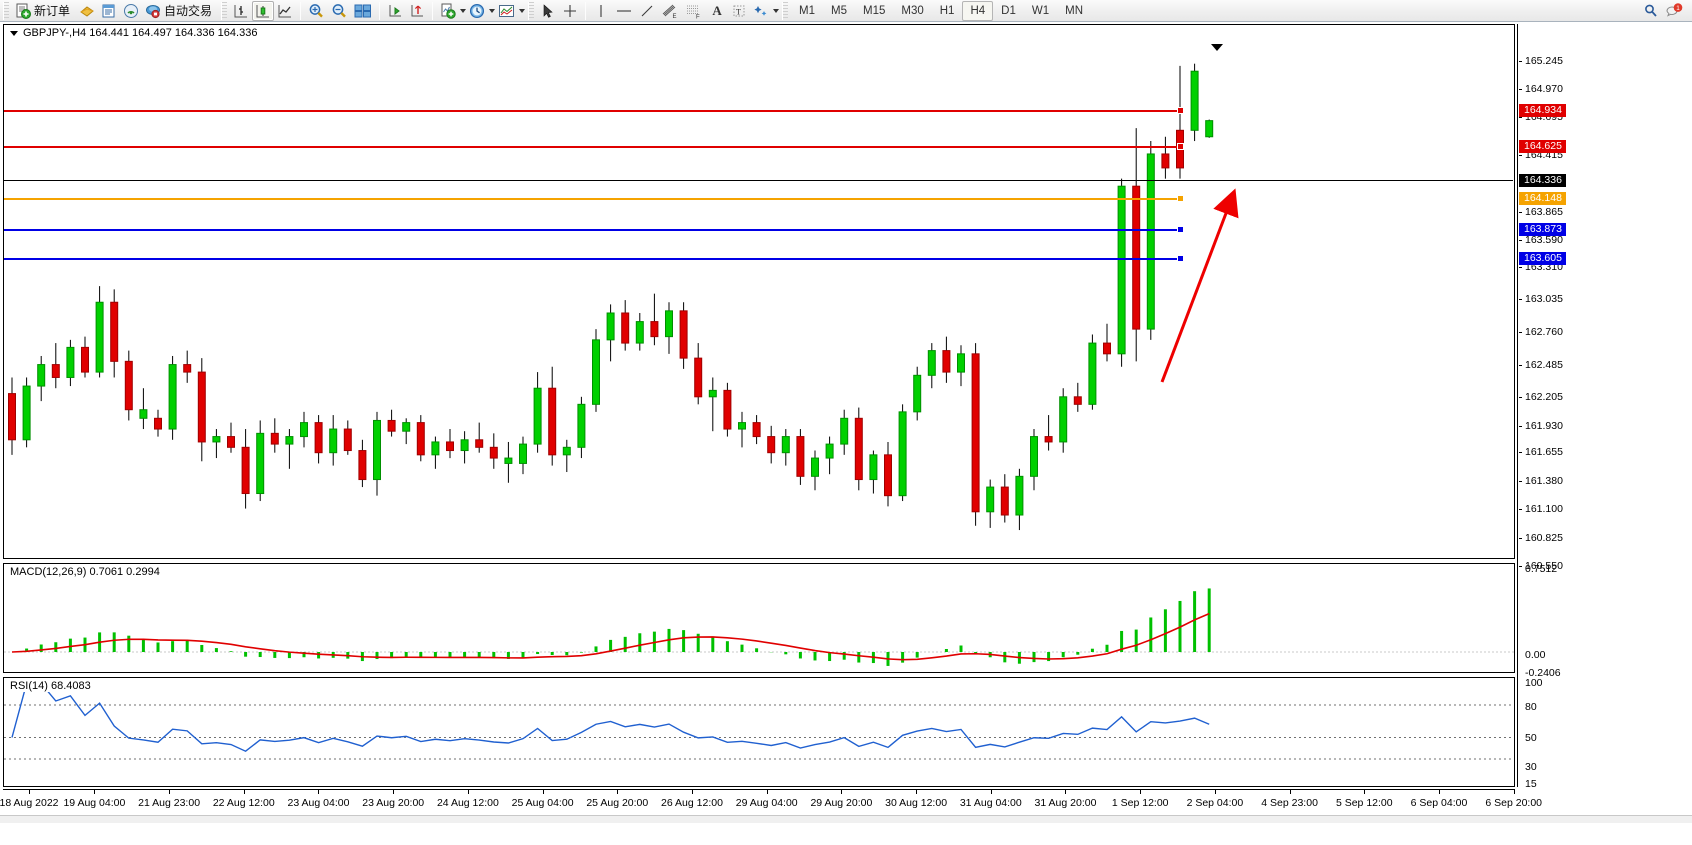 The height and width of the screenshot is (845, 1692). Describe the element at coordinates (463, 10) in the screenshot. I see `indicators-dropdown-caret` at that location.